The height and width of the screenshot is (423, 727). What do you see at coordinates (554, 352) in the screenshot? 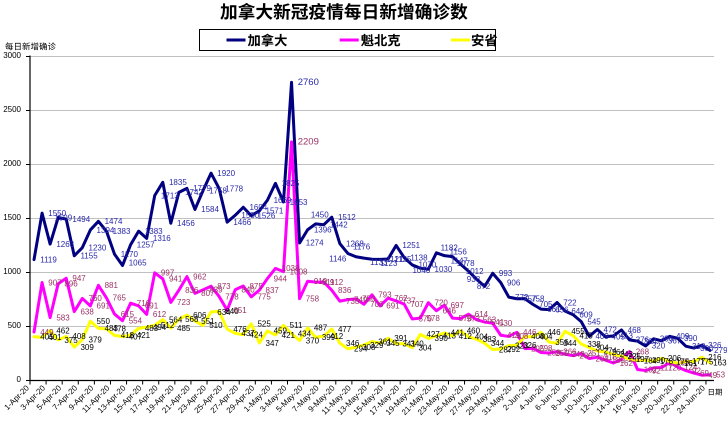
I see `svg-text: 259` at bounding box center [554, 352].